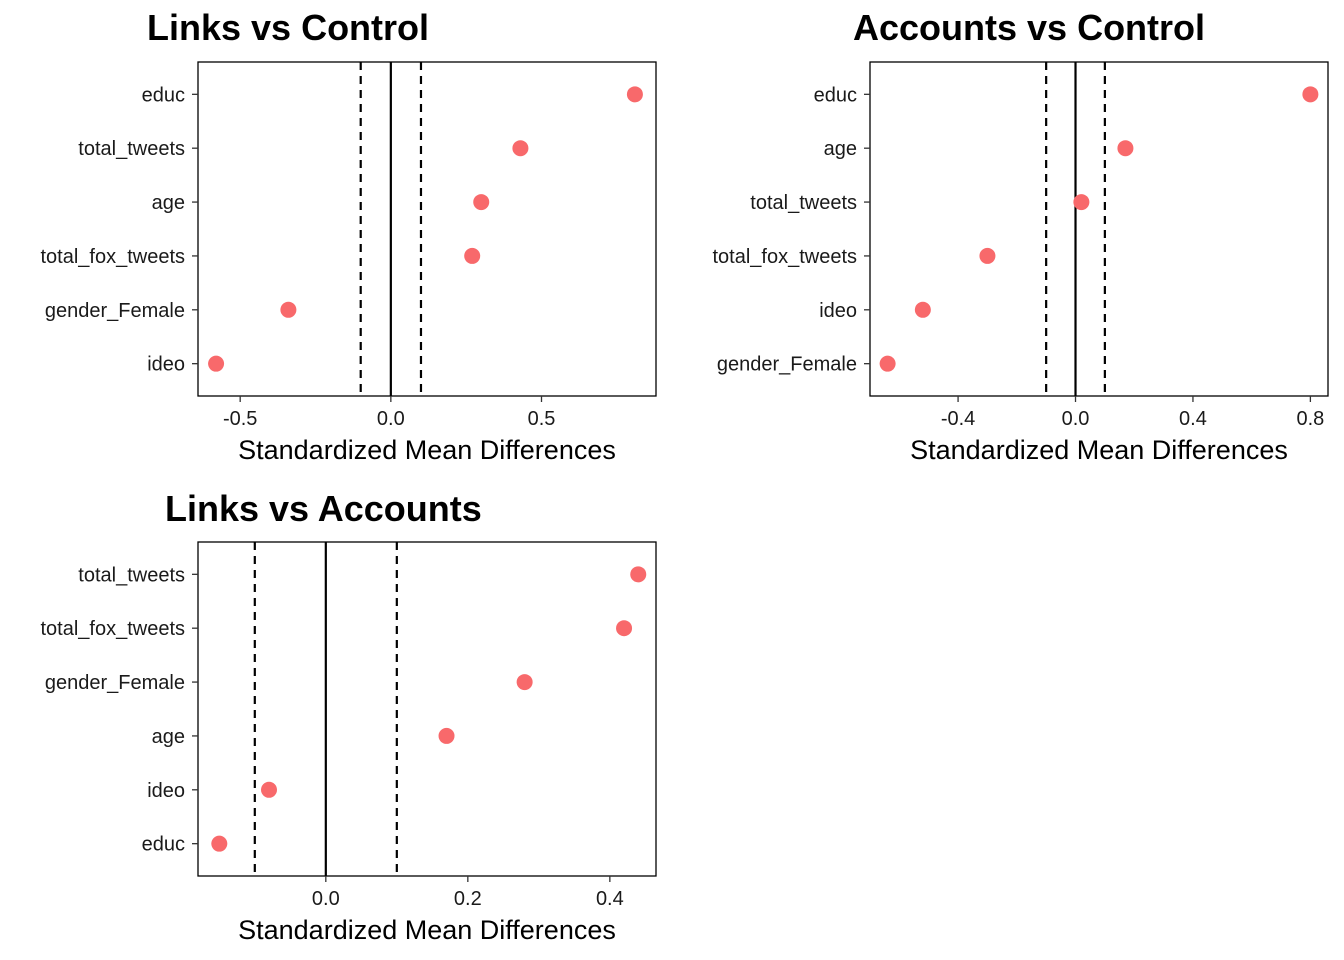 The height and width of the screenshot is (960, 1344). I want to click on x-tick-label: 0.2, so click(468, 899).